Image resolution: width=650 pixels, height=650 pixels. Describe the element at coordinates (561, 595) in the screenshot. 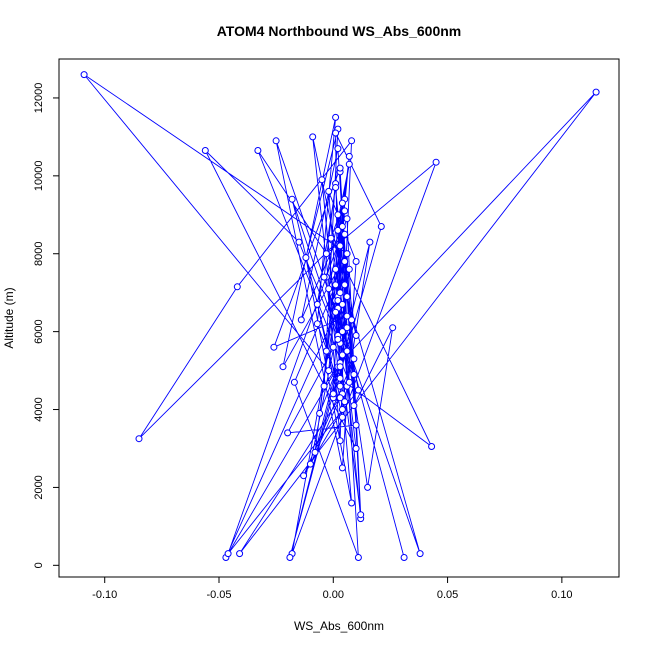

I see `x-tick-label: 0.10` at that location.